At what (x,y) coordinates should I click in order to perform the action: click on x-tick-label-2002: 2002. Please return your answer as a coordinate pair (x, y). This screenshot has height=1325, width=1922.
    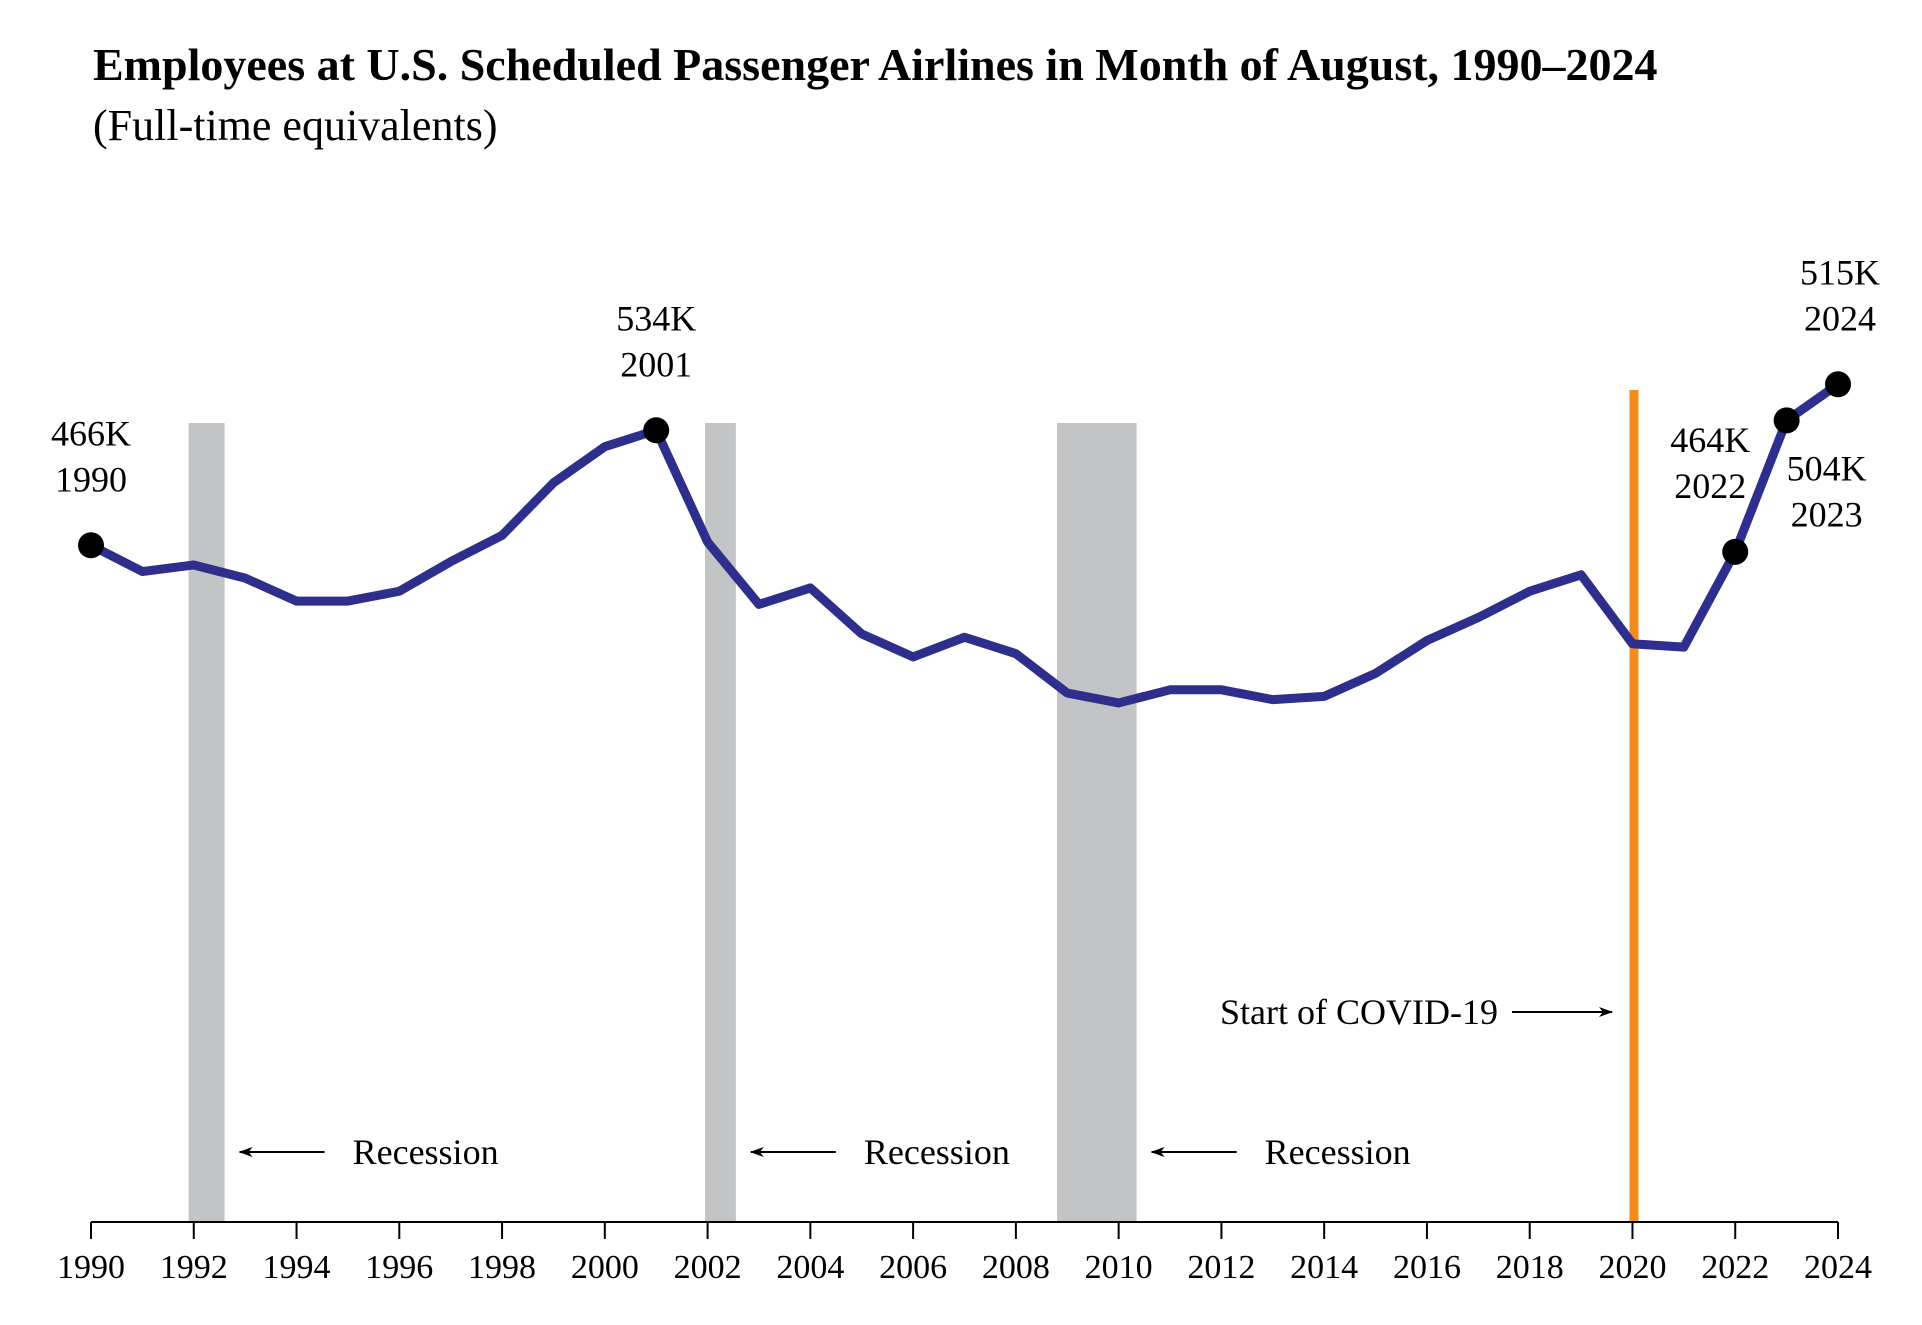
    Looking at the image, I should click on (708, 1267).